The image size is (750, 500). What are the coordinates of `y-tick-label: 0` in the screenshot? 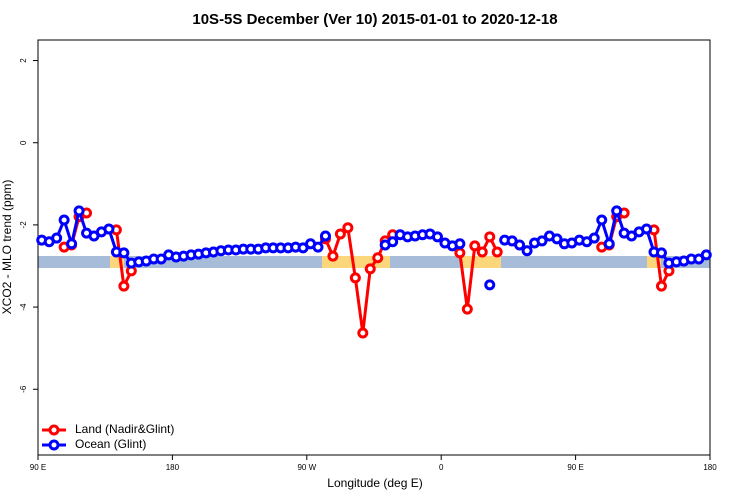 It's located at (23, 142).